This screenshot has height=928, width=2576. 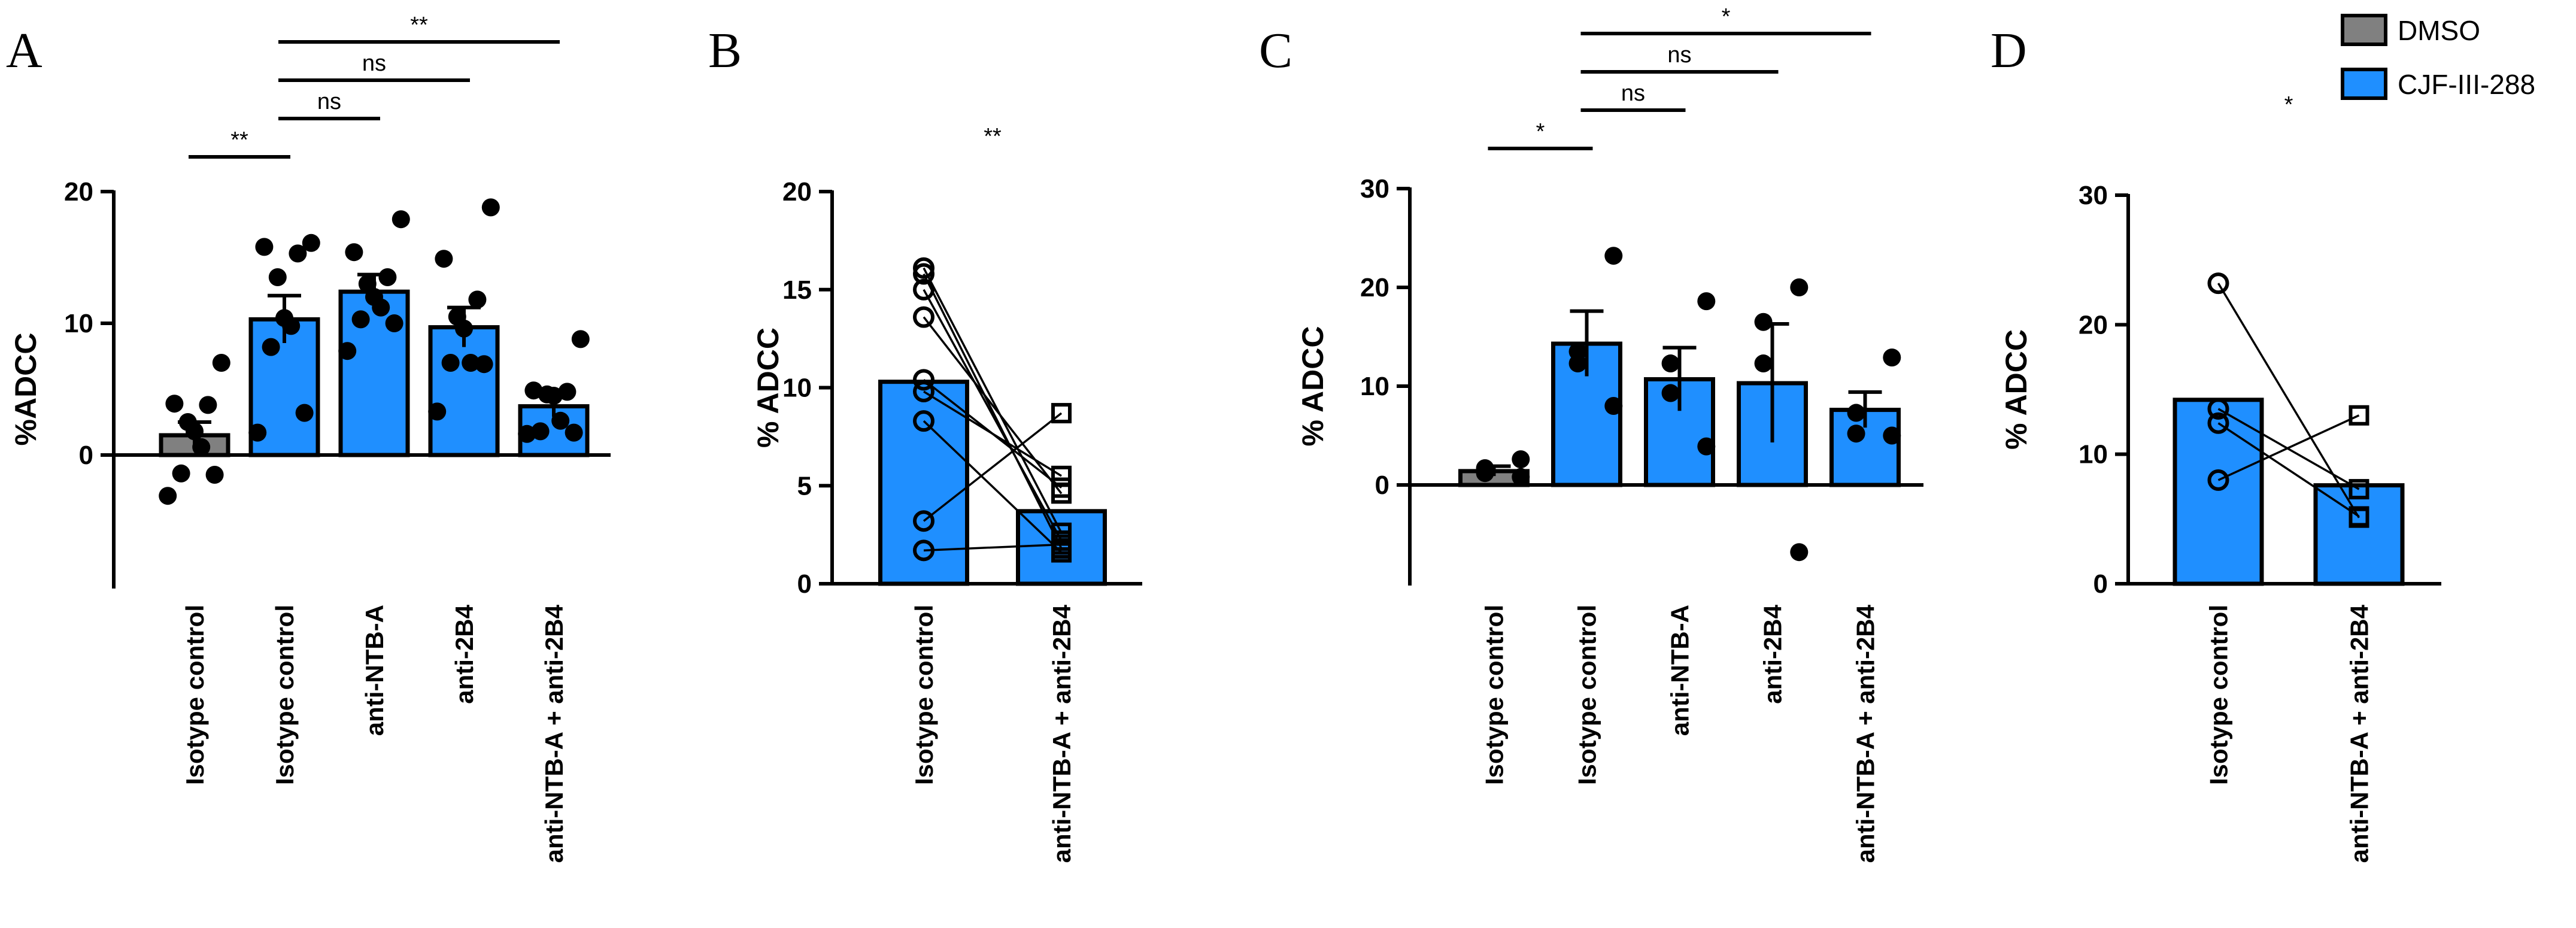 I want to click on y-tick-label: 15, so click(x=797, y=290).